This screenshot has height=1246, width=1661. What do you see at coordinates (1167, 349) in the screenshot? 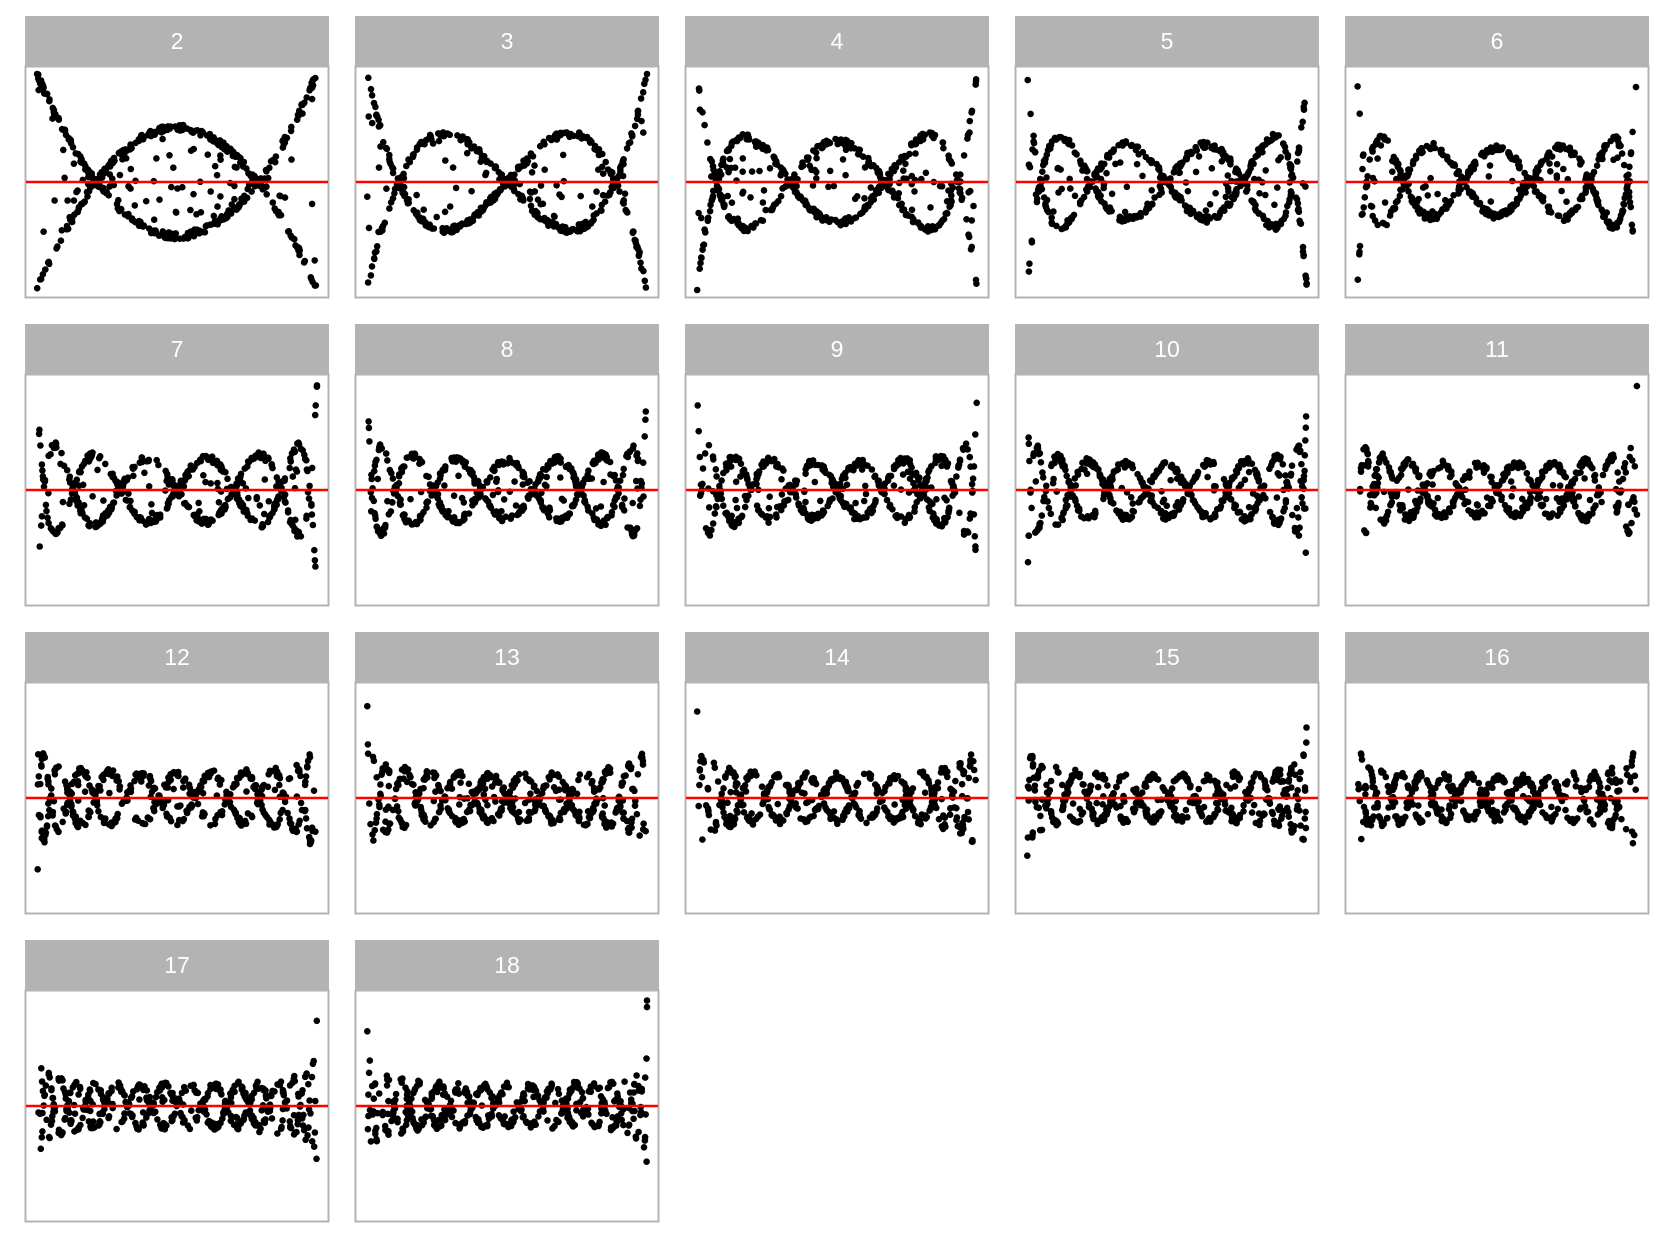
I see `panel-strip-label: 10` at bounding box center [1167, 349].